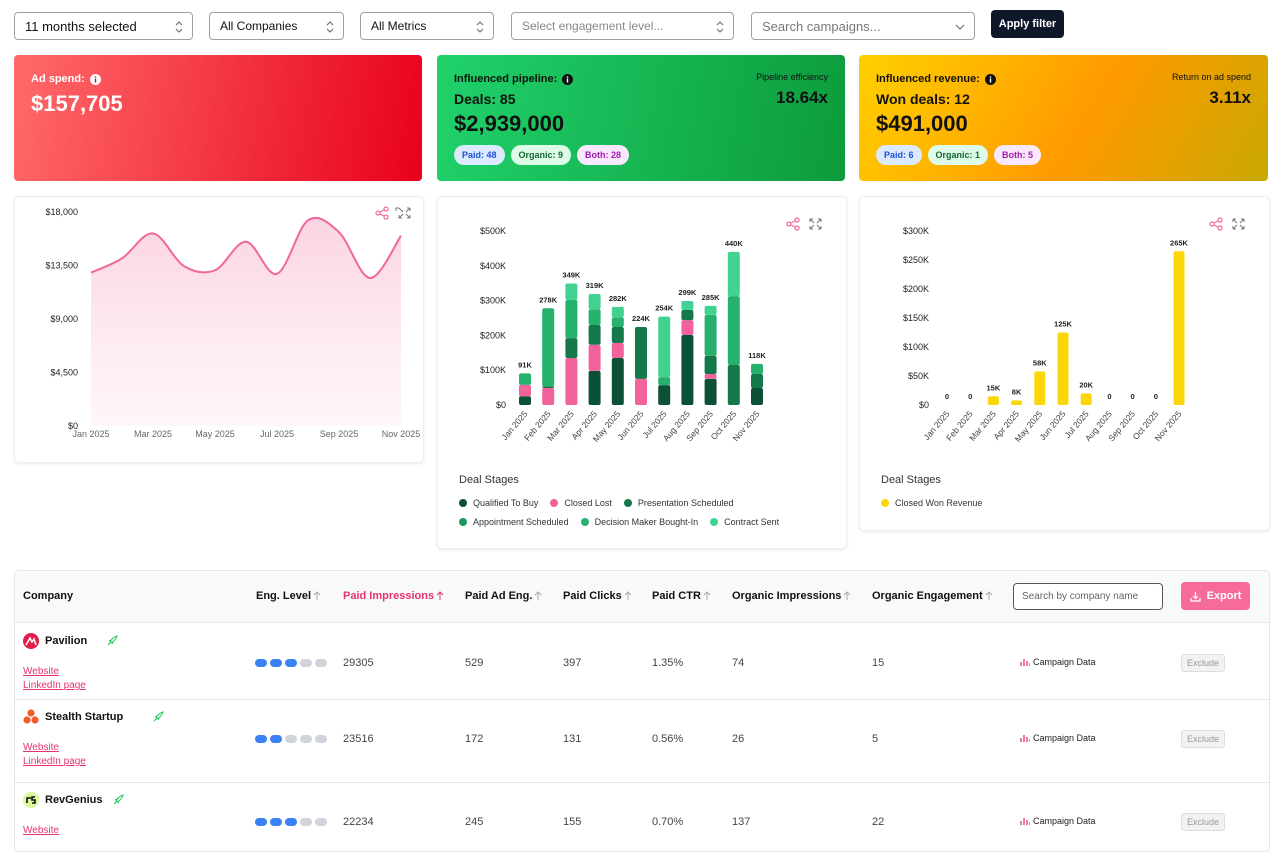 Image resolution: width=1280 pixels, height=852 pixels. What do you see at coordinates (493, 301) in the screenshot?
I see `y-tick-label: $300K` at bounding box center [493, 301].